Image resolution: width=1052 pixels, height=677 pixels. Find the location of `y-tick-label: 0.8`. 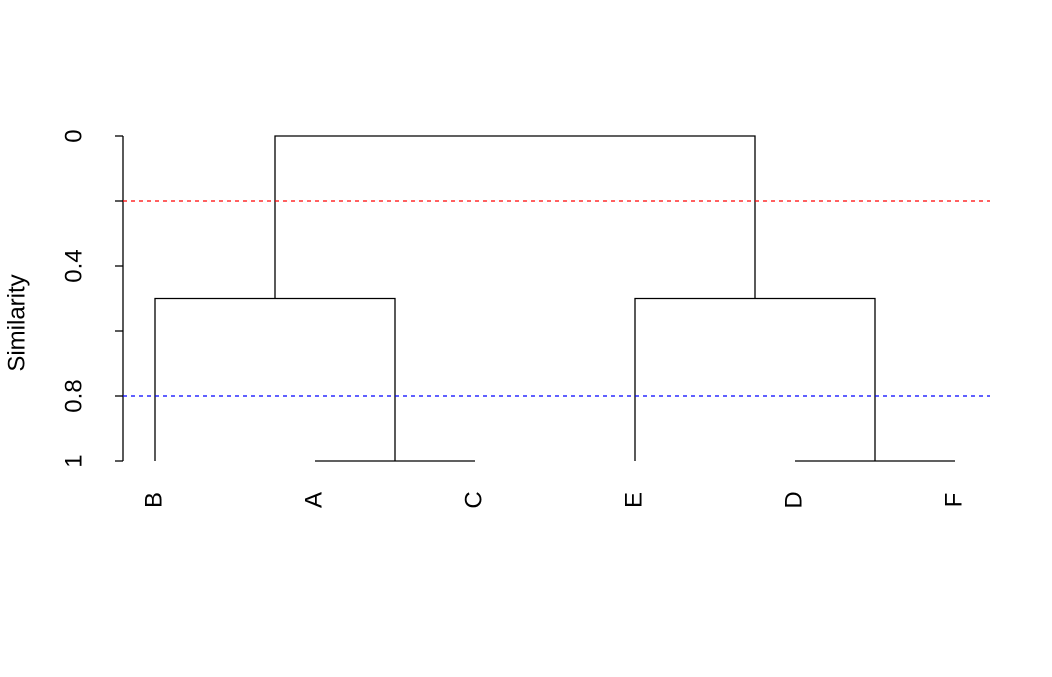

y-tick-label: 0.8 is located at coordinates (73, 395).